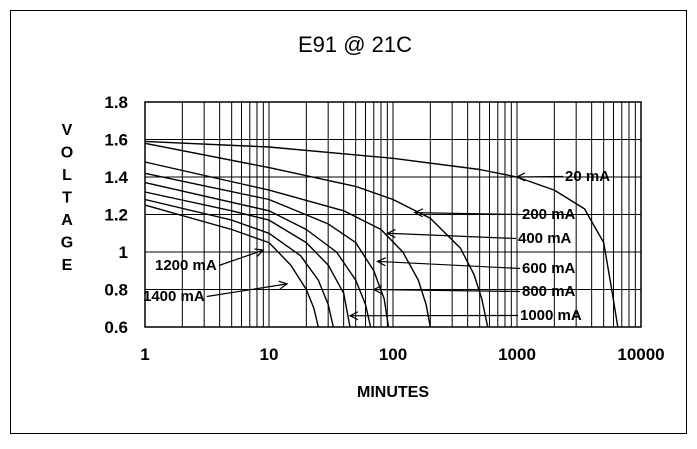 The image size is (697, 449). I want to click on y-tick-label: 1, so click(123, 252).